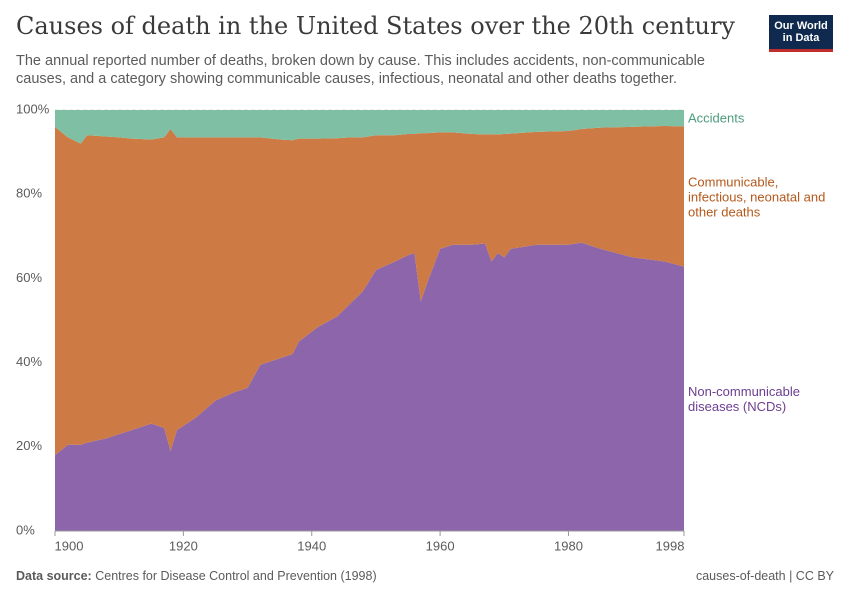 This screenshot has height=600, width=850. Describe the element at coordinates (744, 398) in the screenshot. I see `series-label: Non-communicable diseases (NCDs)` at that location.